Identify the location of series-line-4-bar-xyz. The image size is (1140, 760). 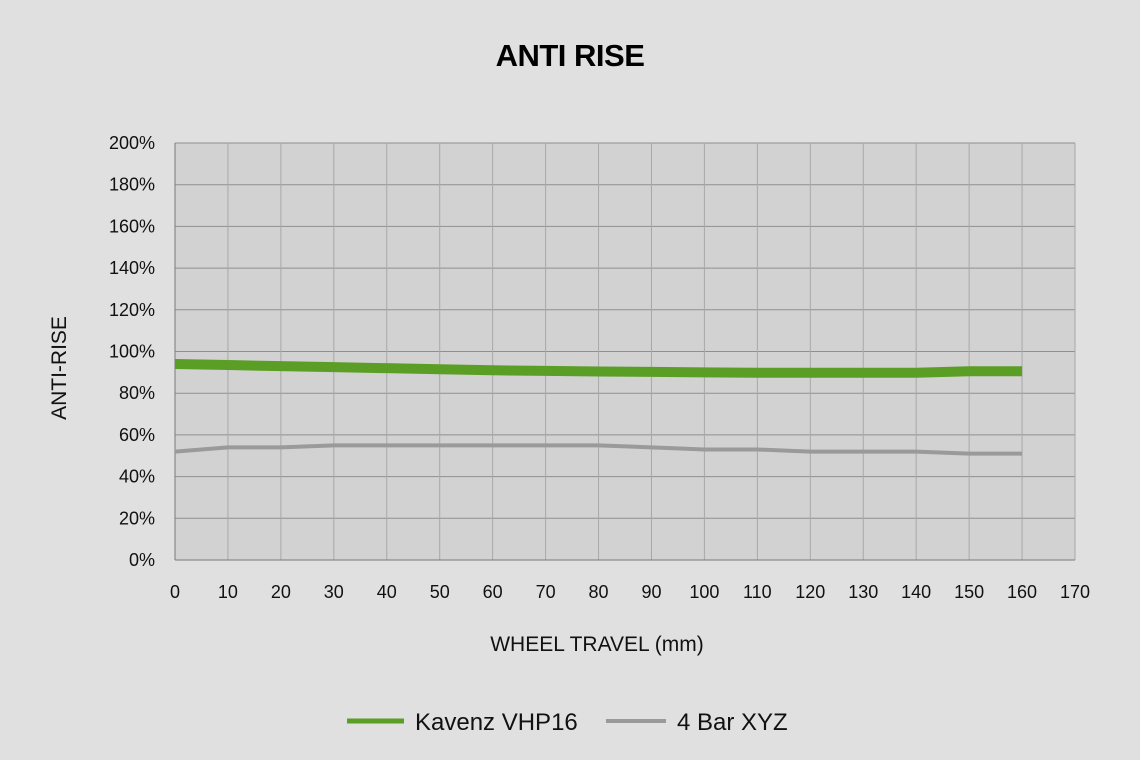
(598, 449).